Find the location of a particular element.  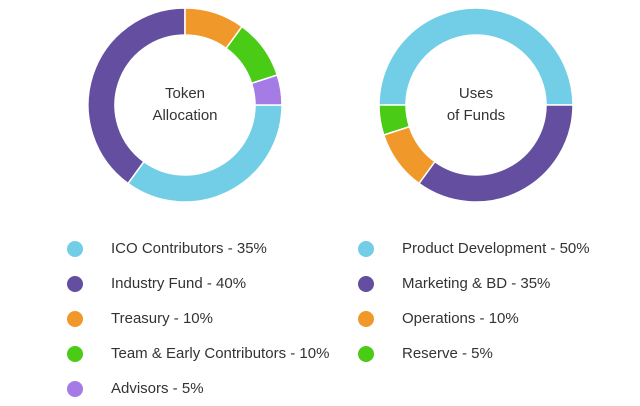

legend-item-reserve: Reserve - 5% is located at coordinates (474, 353).